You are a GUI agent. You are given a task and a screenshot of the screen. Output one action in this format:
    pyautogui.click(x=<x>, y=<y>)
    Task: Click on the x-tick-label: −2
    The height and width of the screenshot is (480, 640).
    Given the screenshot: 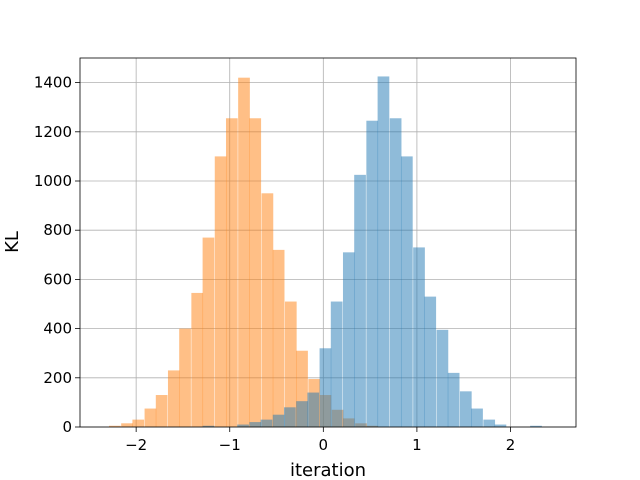 What is the action you would take?
    pyautogui.click(x=136, y=445)
    